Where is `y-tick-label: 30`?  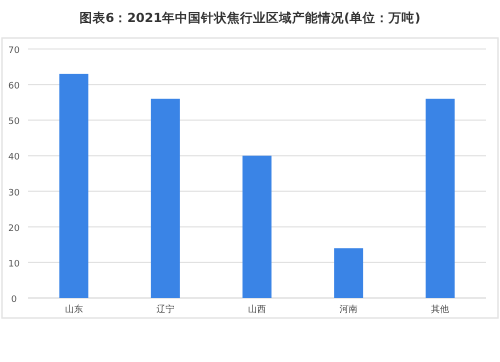 y-tick-label: 30 is located at coordinates (14, 193).